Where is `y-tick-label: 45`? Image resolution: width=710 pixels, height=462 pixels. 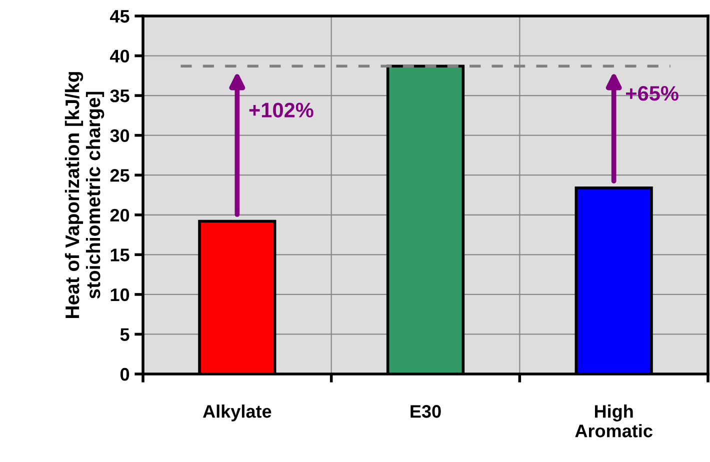
y-tick-label: 45 is located at coordinates (120, 16).